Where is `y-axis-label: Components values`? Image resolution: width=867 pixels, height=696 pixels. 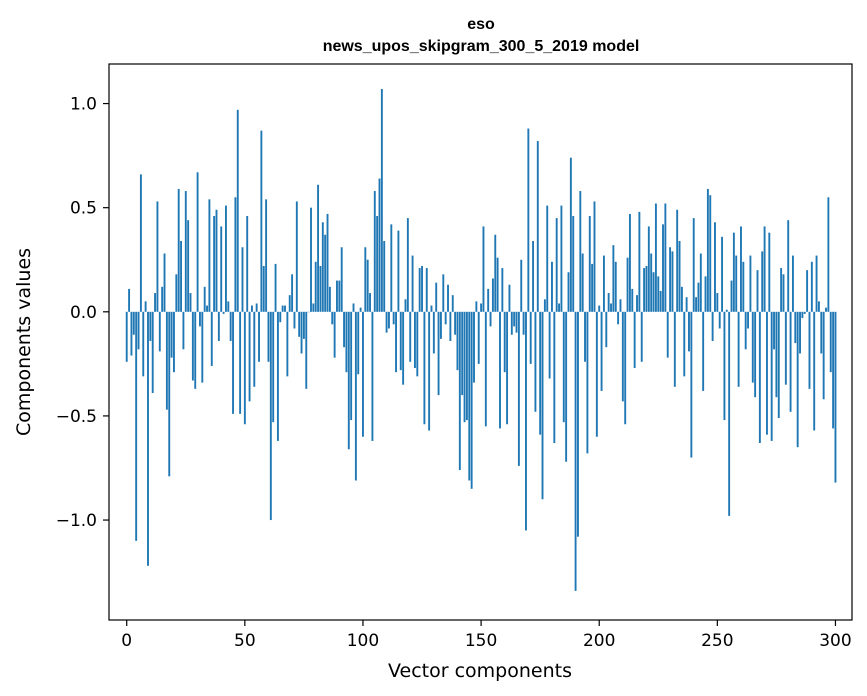
y-axis-label: Components values is located at coordinates (24, 342).